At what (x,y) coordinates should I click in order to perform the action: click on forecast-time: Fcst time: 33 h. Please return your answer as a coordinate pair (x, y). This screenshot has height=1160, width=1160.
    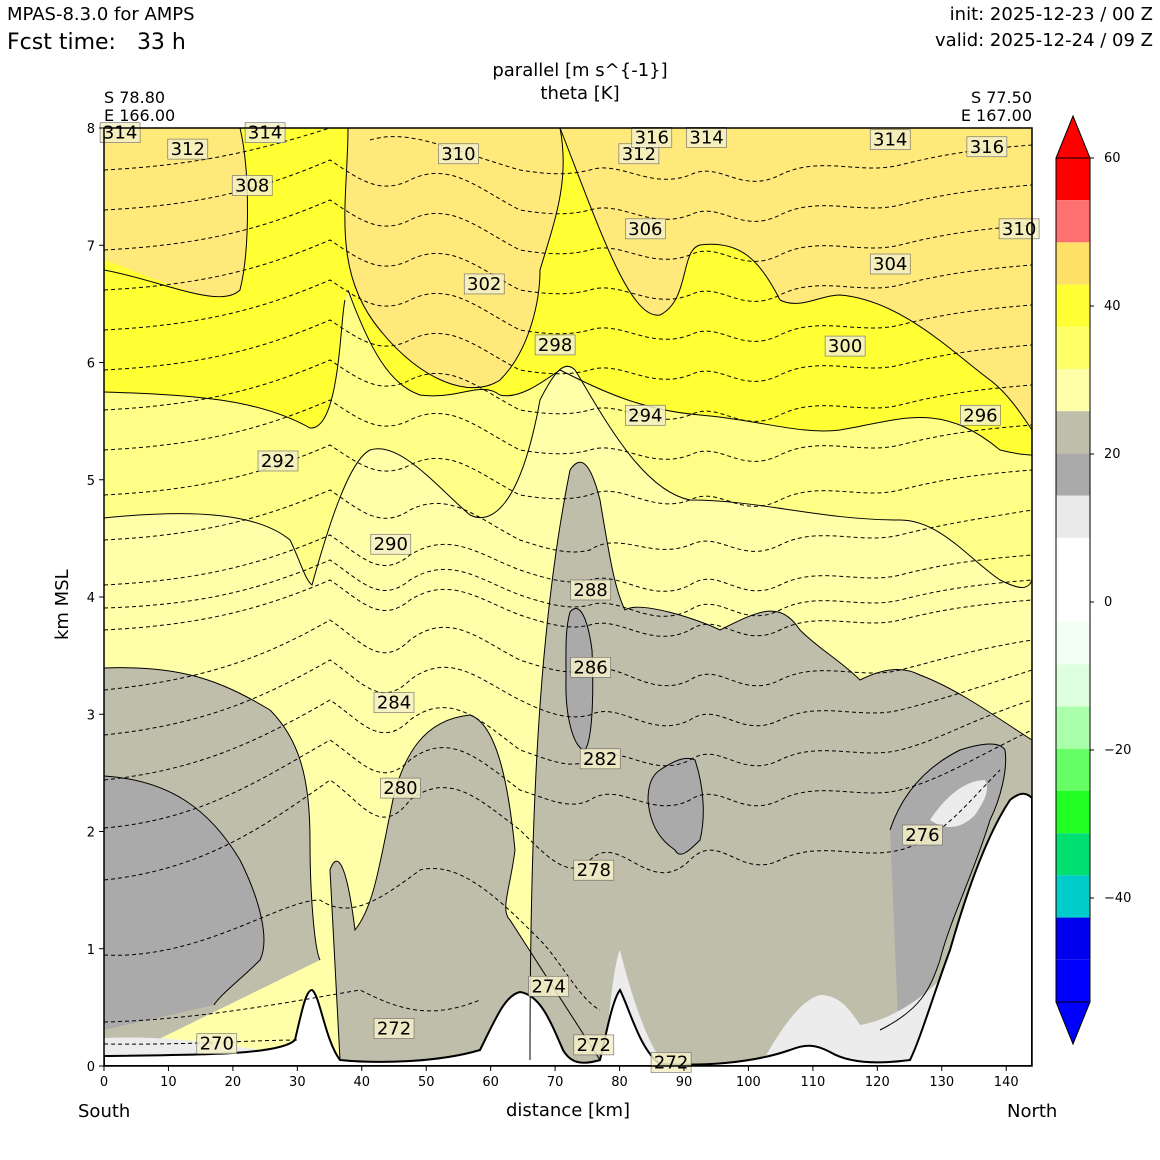
    Looking at the image, I should click on (96, 42).